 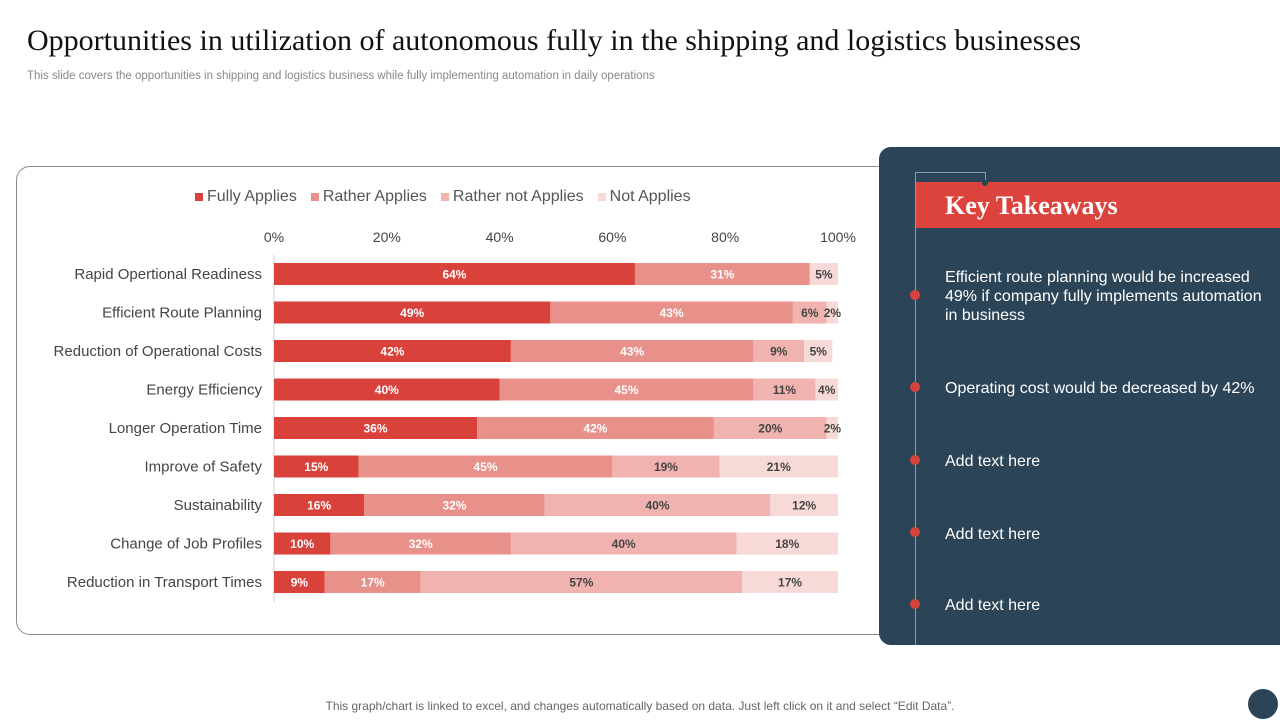 What do you see at coordinates (204, 390) in the screenshot?
I see `category-label: Energy Efficiency` at bounding box center [204, 390].